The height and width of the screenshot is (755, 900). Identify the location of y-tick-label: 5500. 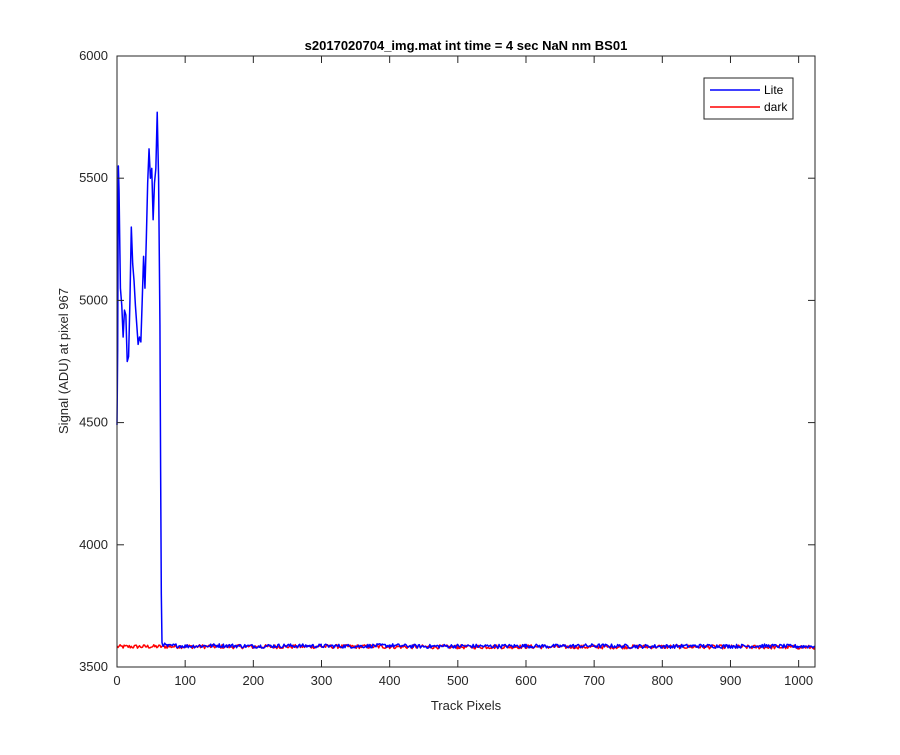
(93, 177).